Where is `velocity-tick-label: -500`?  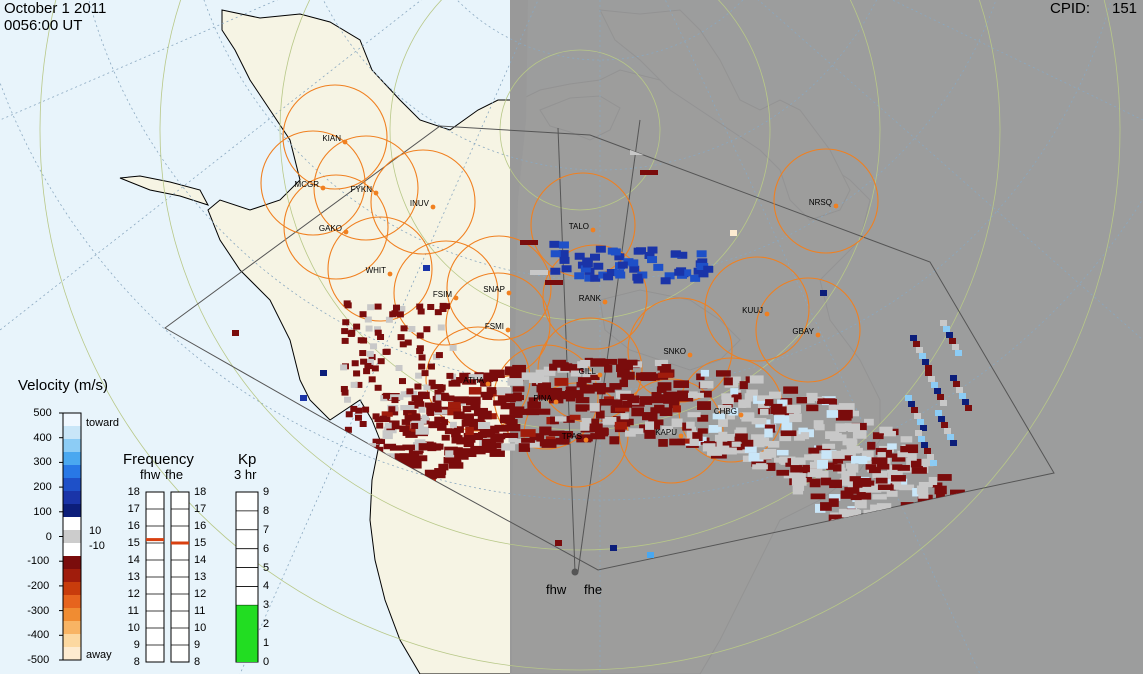
velocity-tick-label: -500 is located at coordinates (38, 660).